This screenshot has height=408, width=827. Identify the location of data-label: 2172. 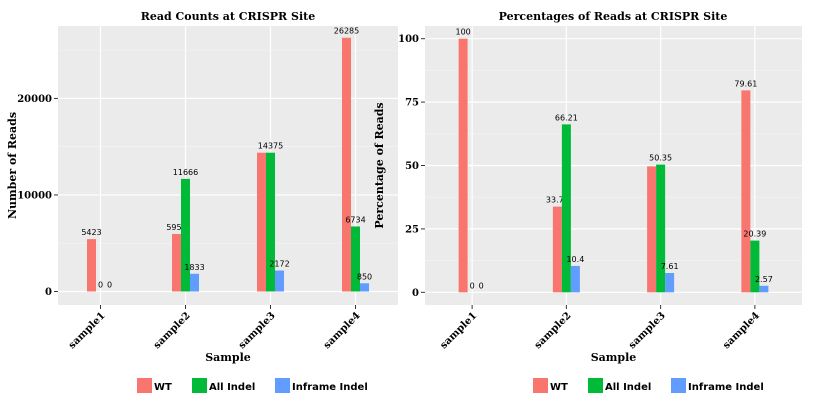
(279, 264).